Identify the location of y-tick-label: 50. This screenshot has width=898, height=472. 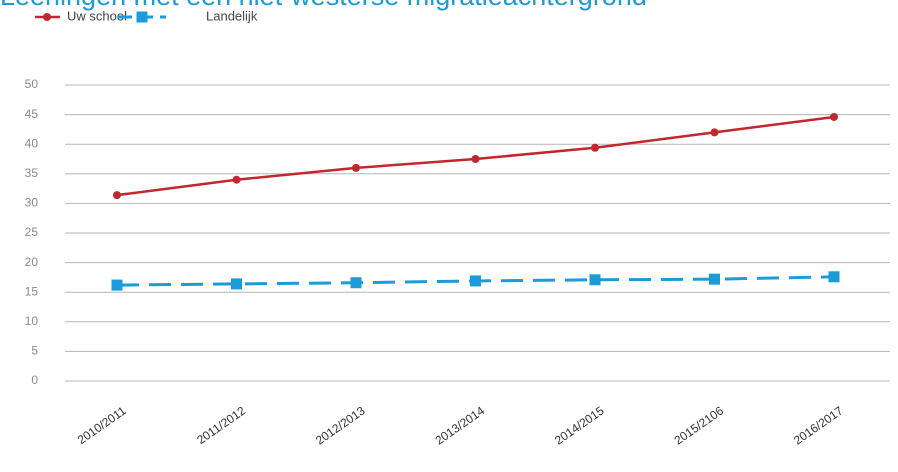
(32, 84).